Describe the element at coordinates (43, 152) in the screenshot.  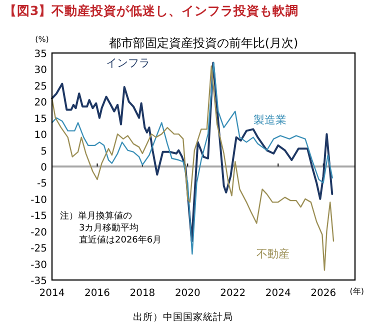
I see `y-tick-label: 5` at that location.